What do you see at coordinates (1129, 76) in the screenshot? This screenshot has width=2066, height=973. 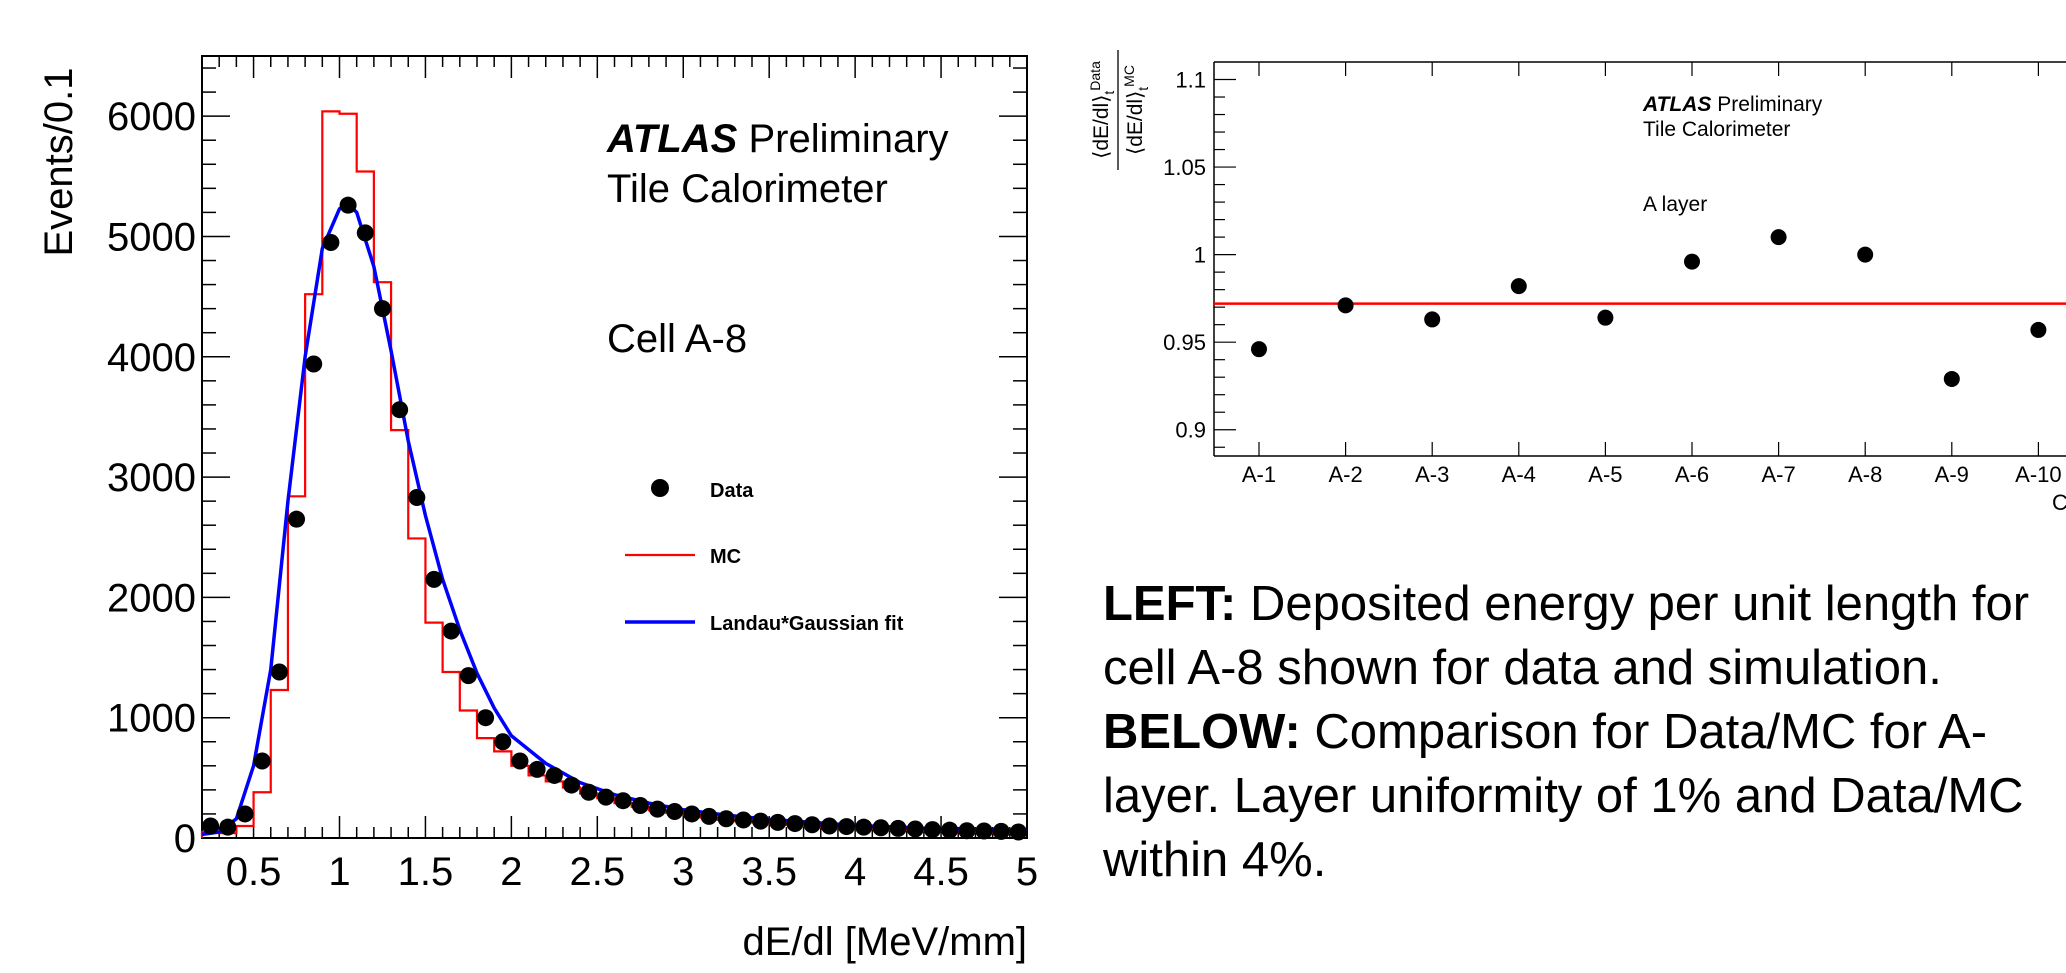 I see `y-label-den-part: MC` at bounding box center [1129, 76].